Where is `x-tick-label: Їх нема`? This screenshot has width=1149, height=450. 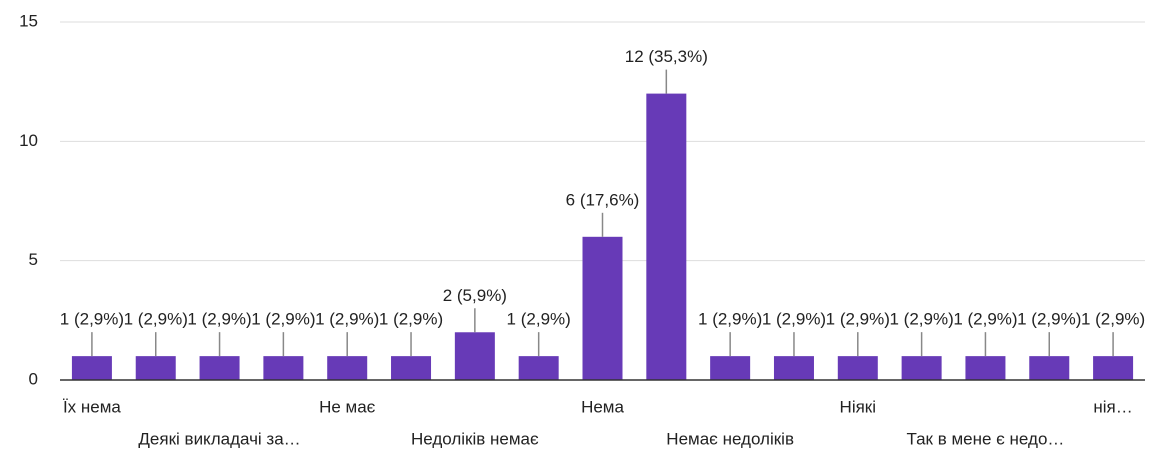 x-tick-label: Їх нема is located at coordinates (92, 406).